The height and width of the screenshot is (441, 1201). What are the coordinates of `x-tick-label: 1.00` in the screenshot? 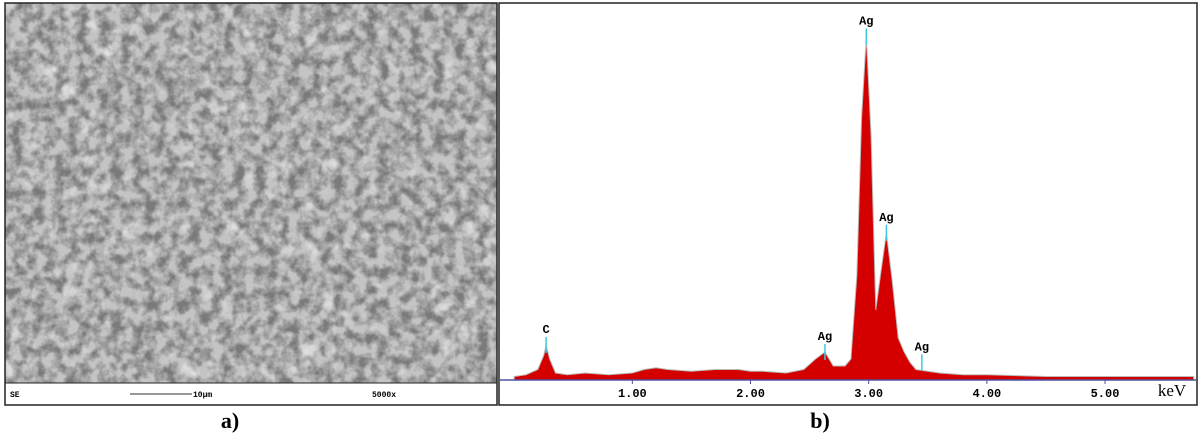 It's located at (632, 394).